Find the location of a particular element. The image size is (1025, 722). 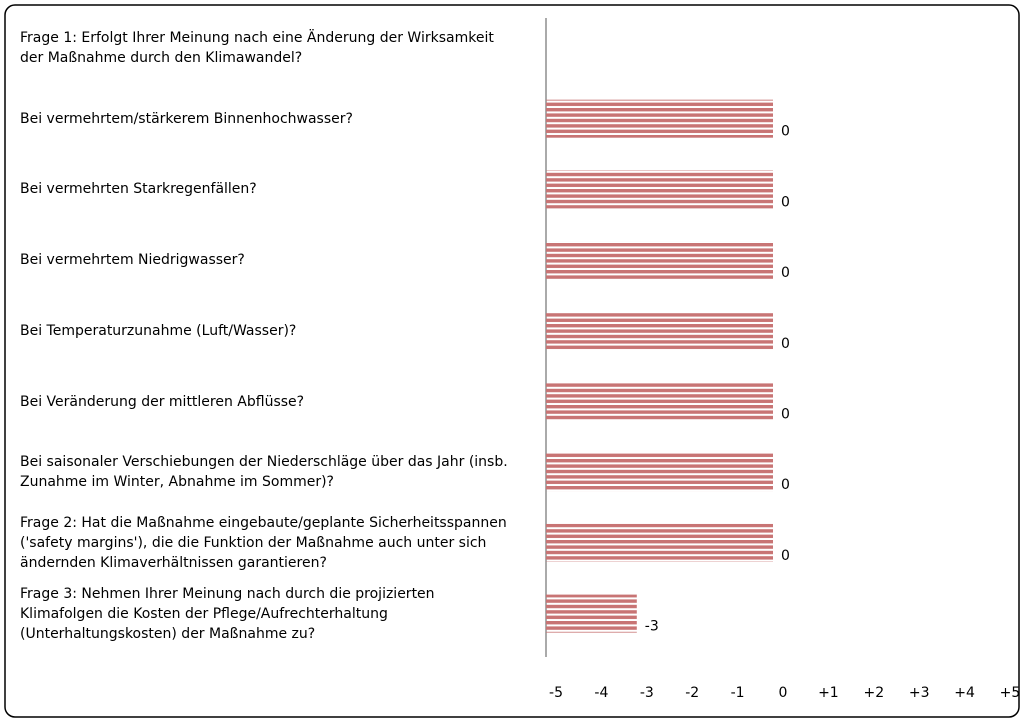

category-label: Bei vermehrten Starkregenfällen? is located at coordinates (138, 189).